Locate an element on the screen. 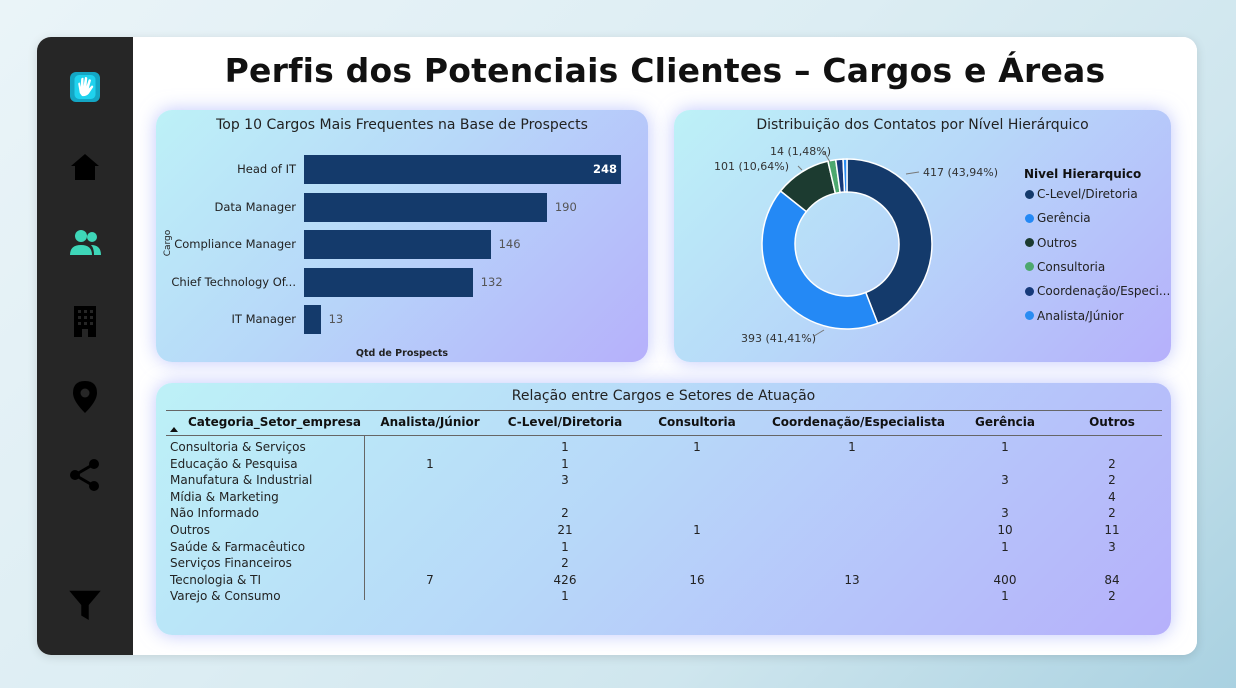 The height and width of the screenshot is (688, 1236). matrix-row-label: Não Informado is located at coordinates (214, 513).